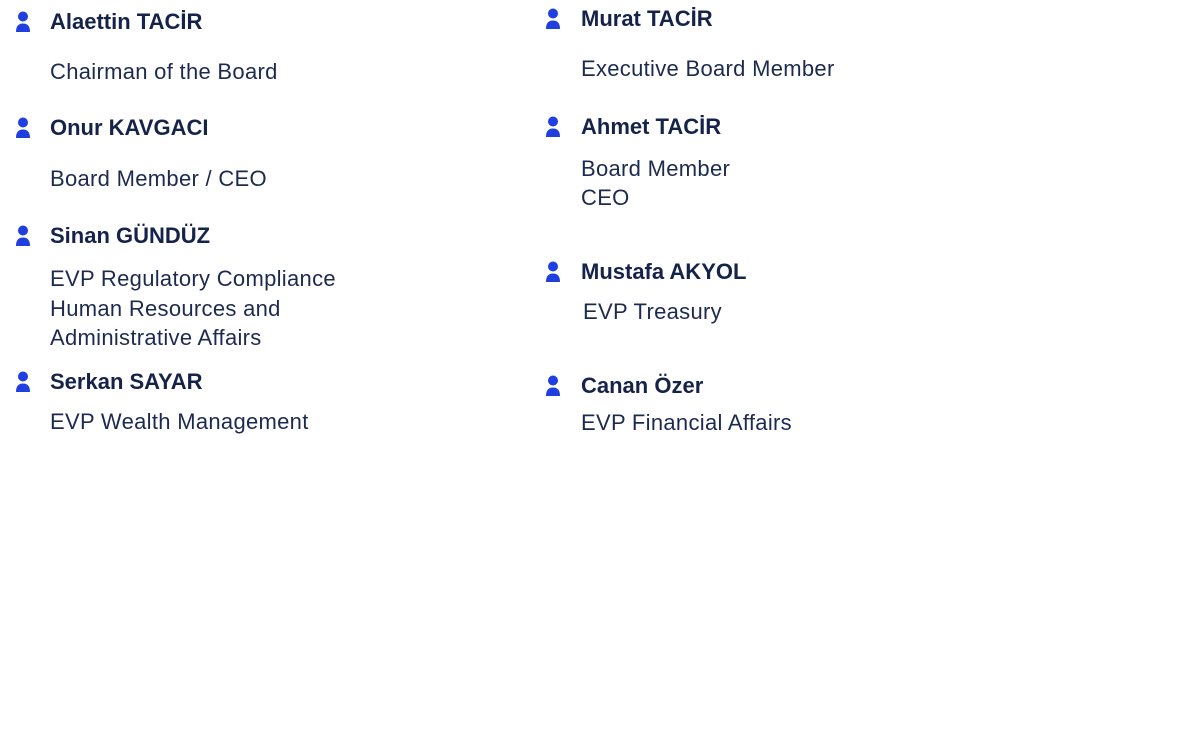  What do you see at coordinates (664, 271) in the screenshot?
I see `member-name: Mustafa AKYOL` at bounding box center [664, 271].